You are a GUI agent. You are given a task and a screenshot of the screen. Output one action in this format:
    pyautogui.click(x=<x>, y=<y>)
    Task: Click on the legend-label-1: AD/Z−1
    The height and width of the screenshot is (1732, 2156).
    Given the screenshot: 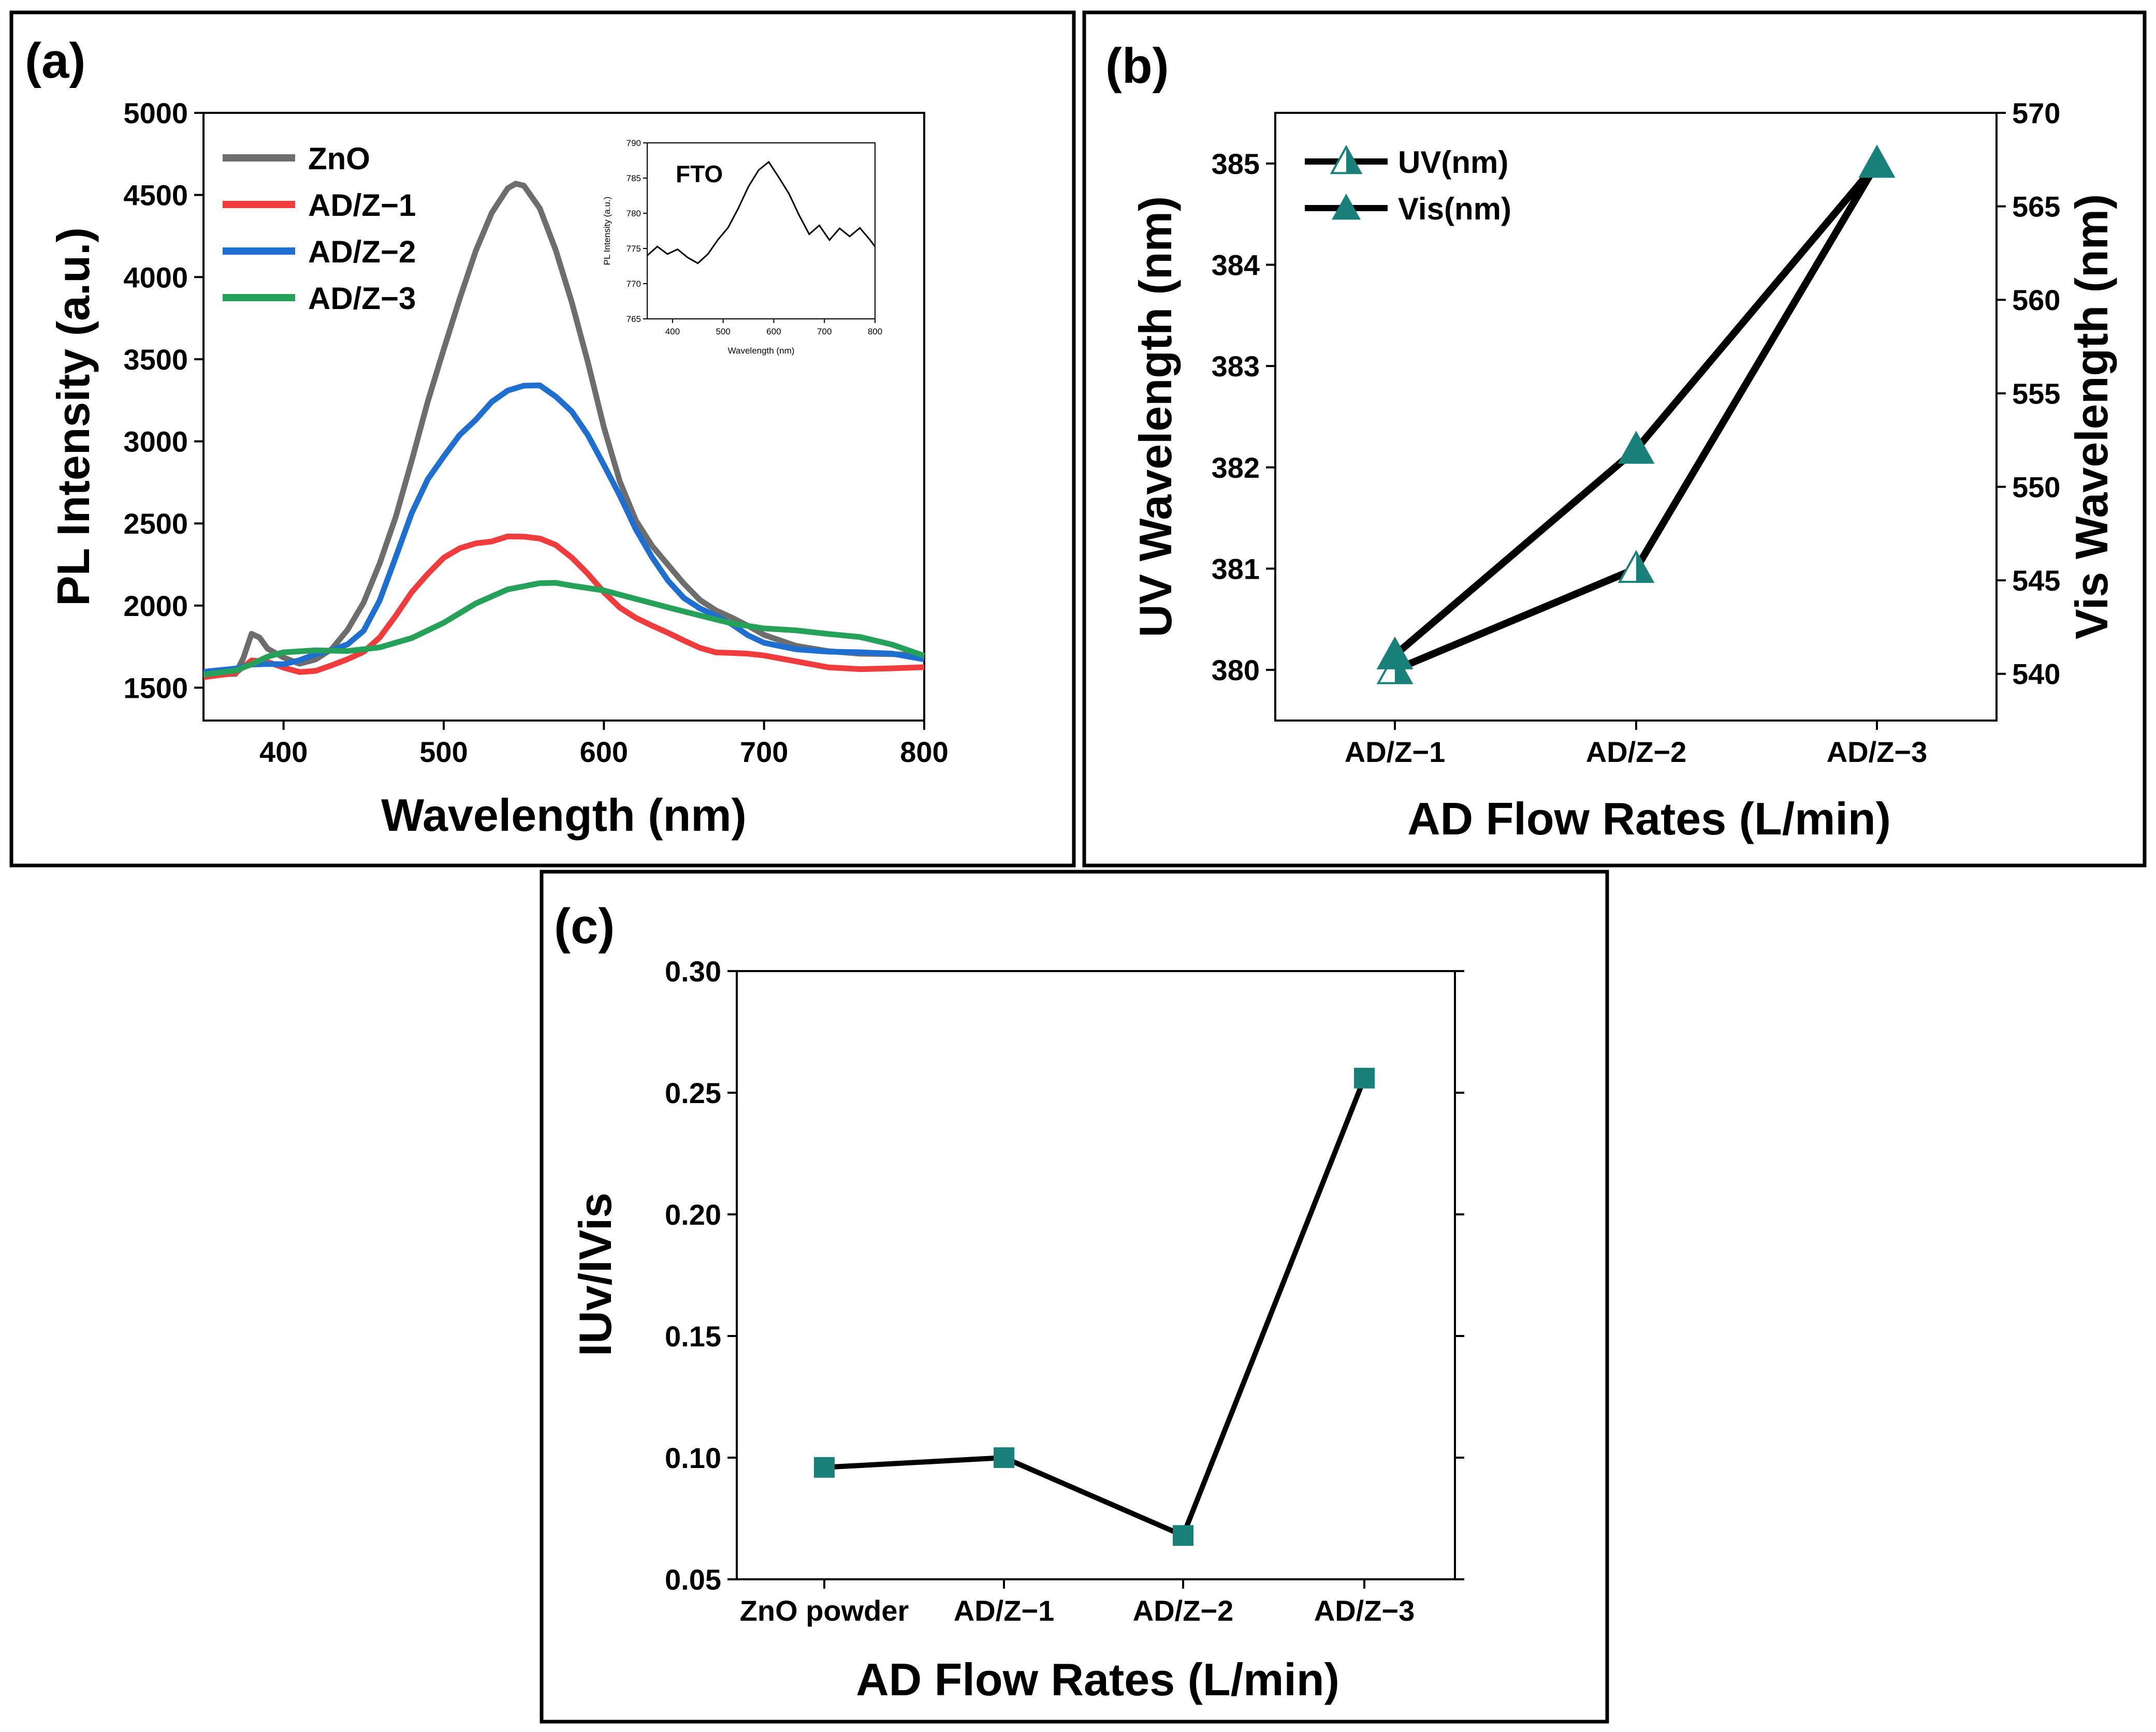 What is the action you would take?
    pyautogui.click(x=362, y=205)
    